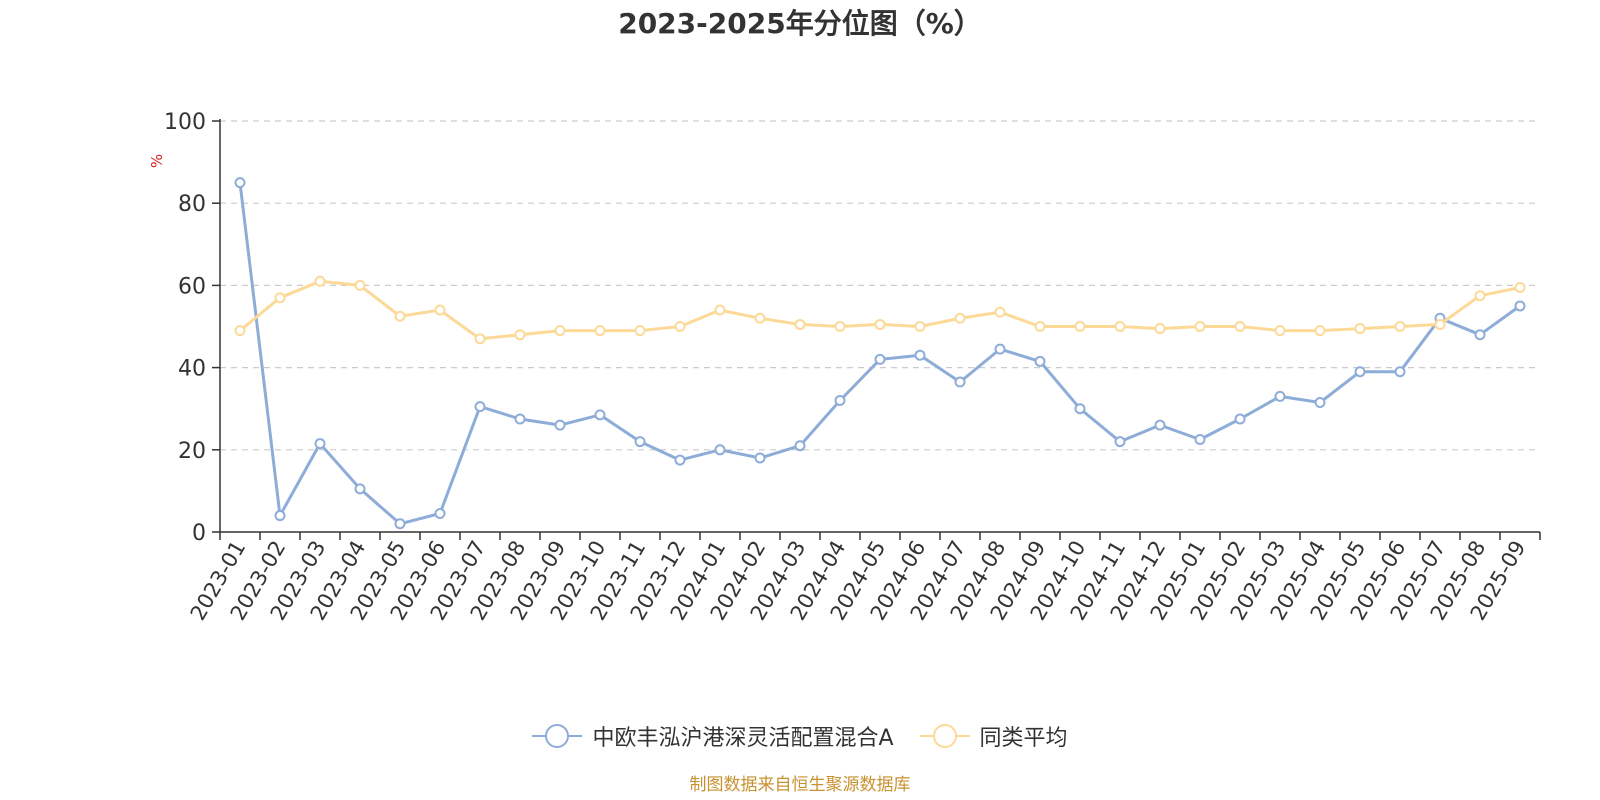 Image resolution: width=1600 pixels, height=800 pixels. What do you see at coordinates (1023, 738) in the screenshot?
I see `legend-label-series-1: 同类平均` at bounding box center [1023, 738].